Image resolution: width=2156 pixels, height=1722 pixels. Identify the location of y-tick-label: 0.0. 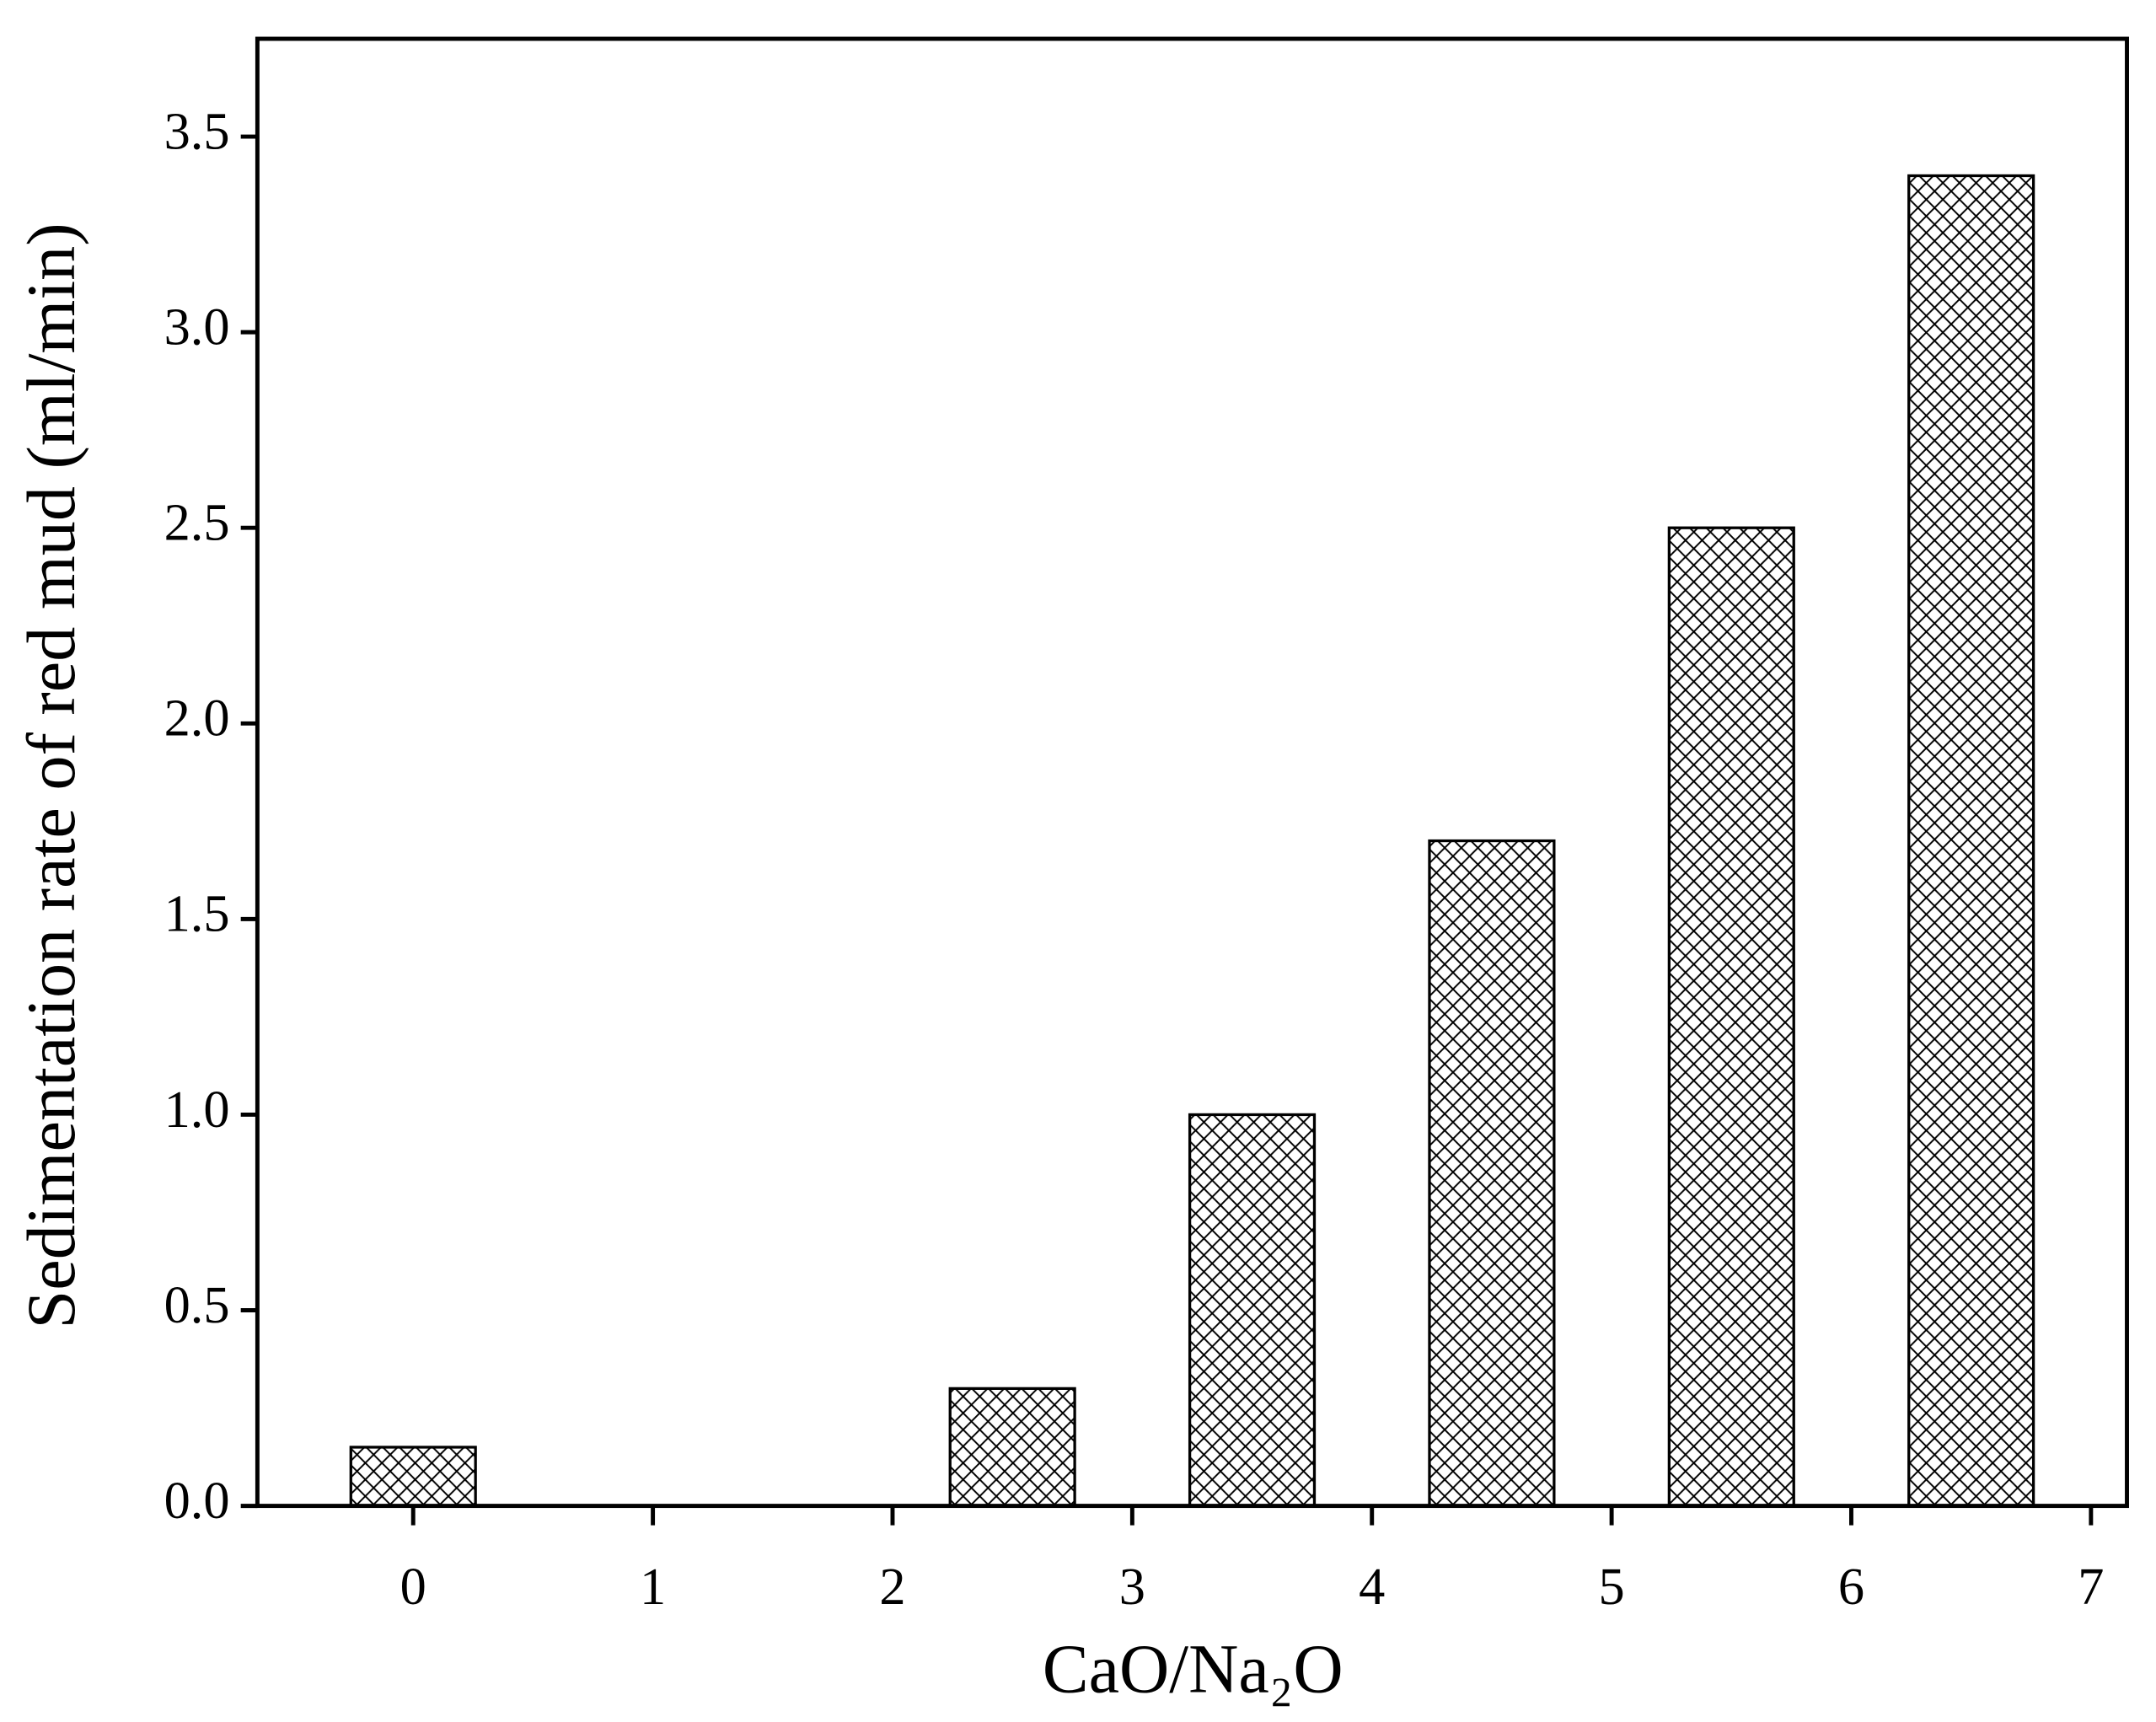
(197, 1500).